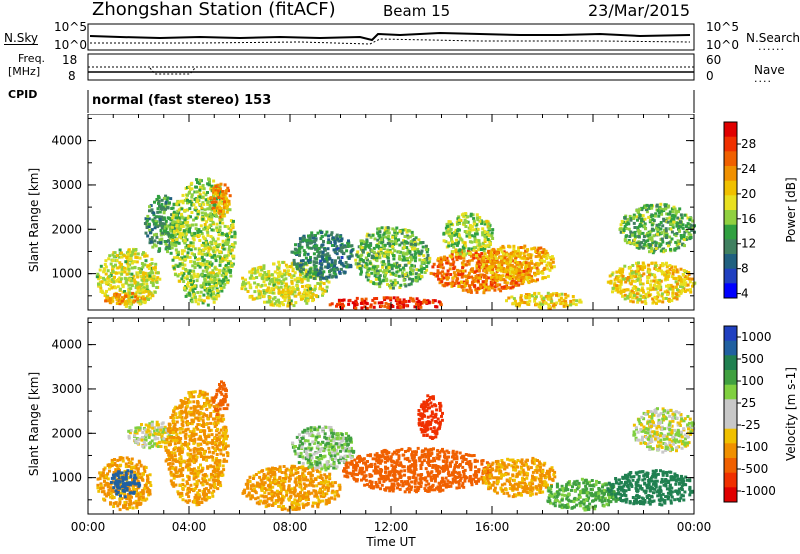 This screenshot has height=554, width=800. Describe the element at coordinates (639, 10) in the screenshot. I see `date-label: 23/Mar/2015` at that location.